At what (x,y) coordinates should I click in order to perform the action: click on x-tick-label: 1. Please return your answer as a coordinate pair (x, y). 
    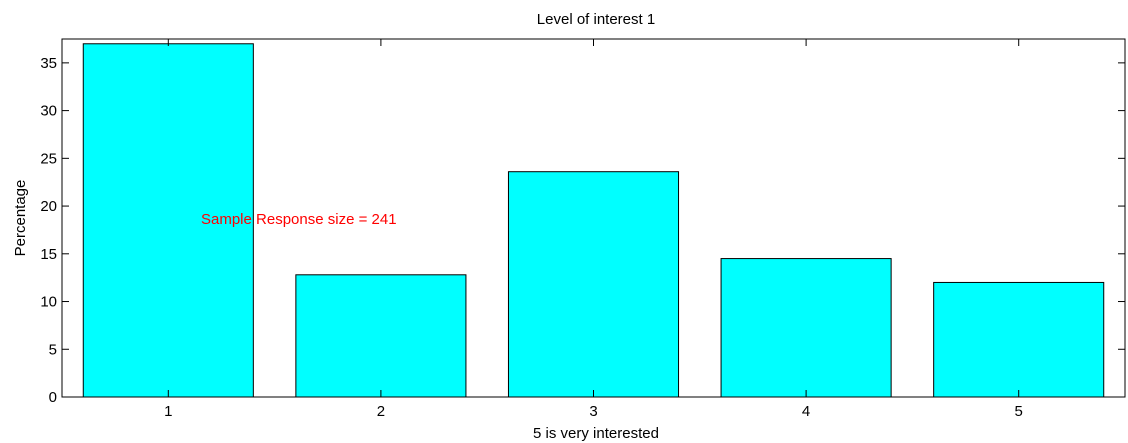
    Looking at the image, I should click on (168, 411).